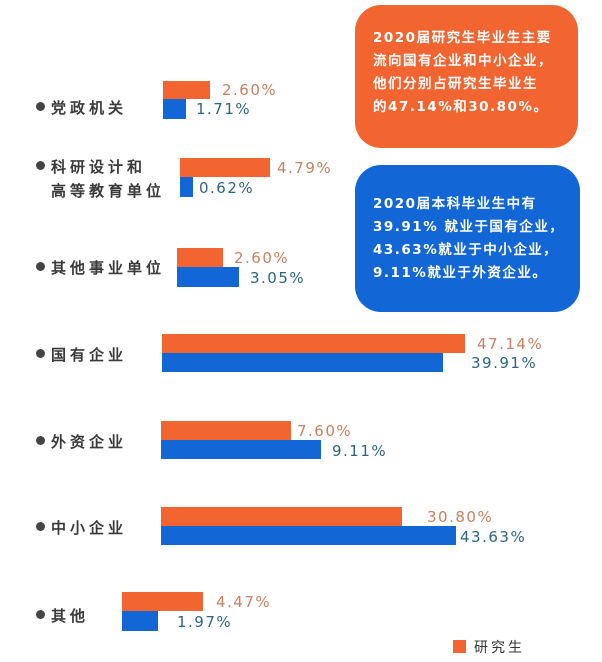 This screenshot has width=602, height=662. What do you see at coordinates (510, 344) in the screenshot?
I see `graduate-value: 47.14%` at bounding box center [510, 344].